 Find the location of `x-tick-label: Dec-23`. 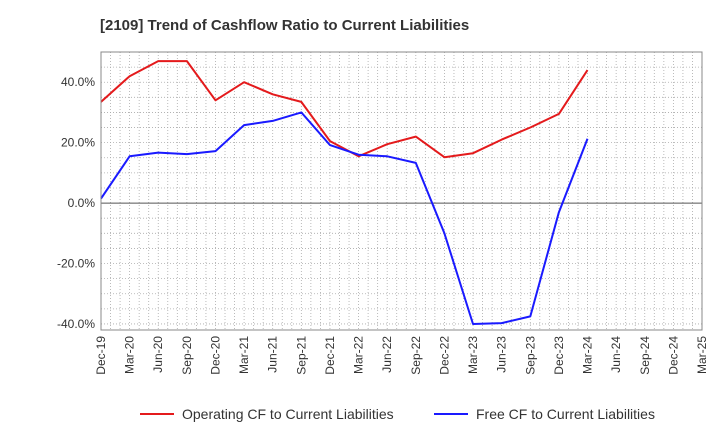

x-tick-label: Dec-23 is located at coordinates (559, 355).